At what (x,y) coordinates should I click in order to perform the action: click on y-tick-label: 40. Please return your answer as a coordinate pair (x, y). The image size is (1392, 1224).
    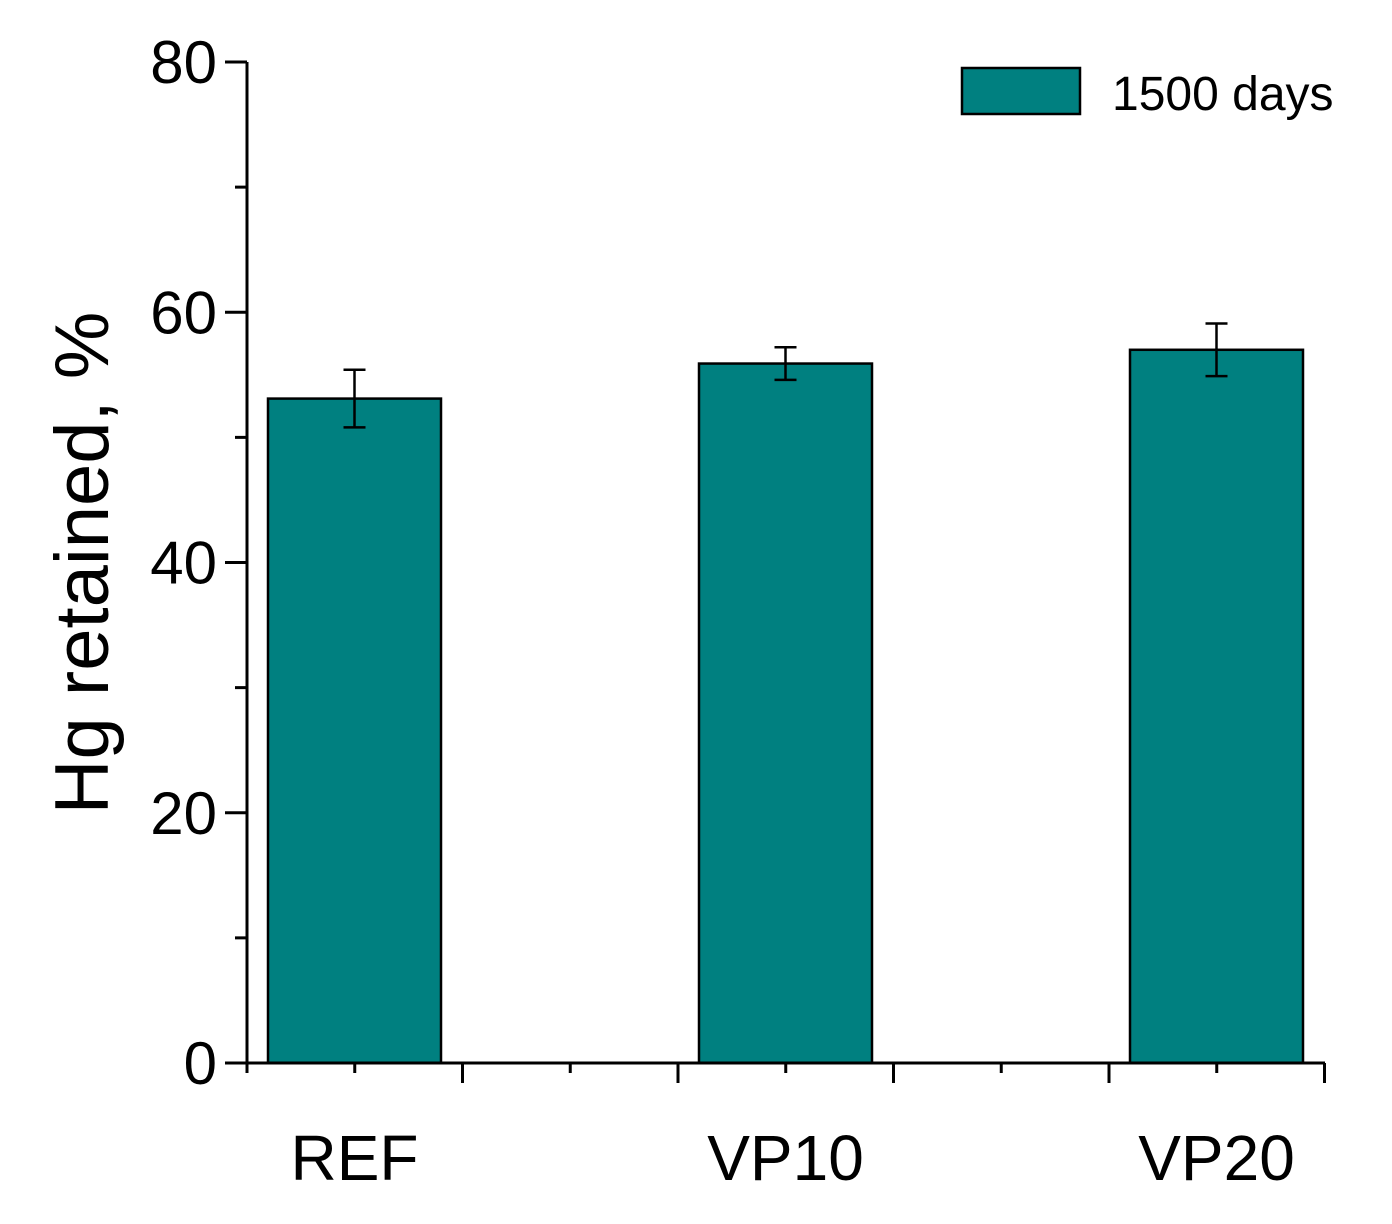
    Looking at the image, I should click on (183, 563).